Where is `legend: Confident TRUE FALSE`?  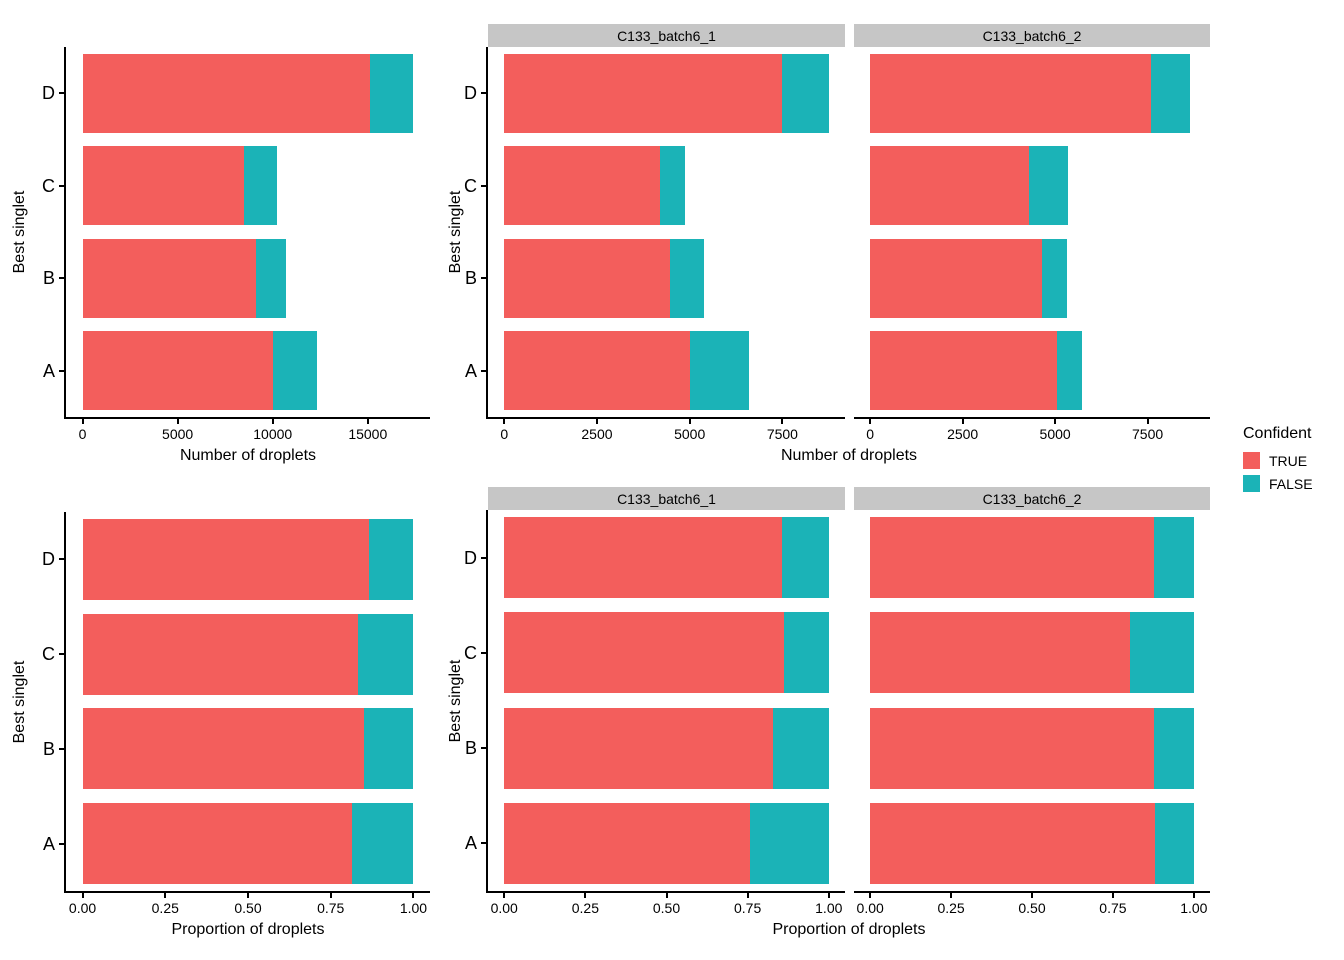 legend: Confident TRUE FALSE is located at coordinates (1288, 461).